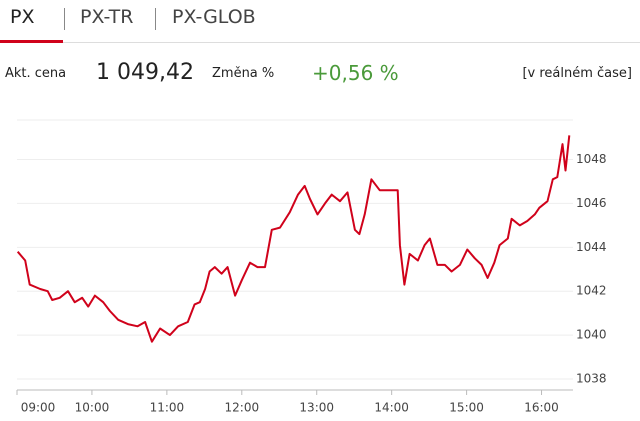  What do you see at coordinates (591, 159) in the screenshot?
I see `y-tick-label: 1048` at bounding box center [591, 159].